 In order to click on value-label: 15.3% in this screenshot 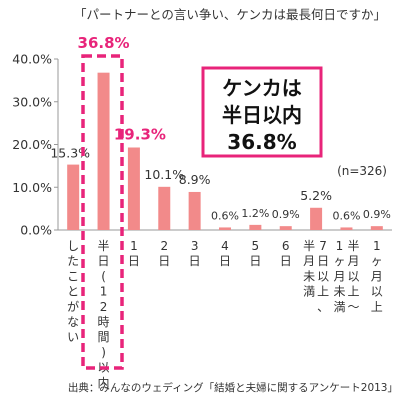, I will do `click(70, 153)`.